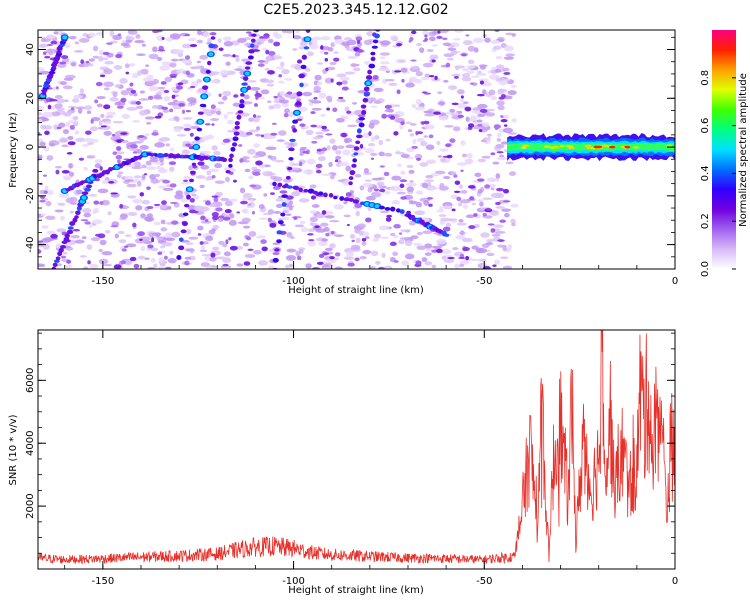 Image resolution: width=750 pixels, height=600 pixels. I want to click on x-tick-label: -50, so click(484, 581).